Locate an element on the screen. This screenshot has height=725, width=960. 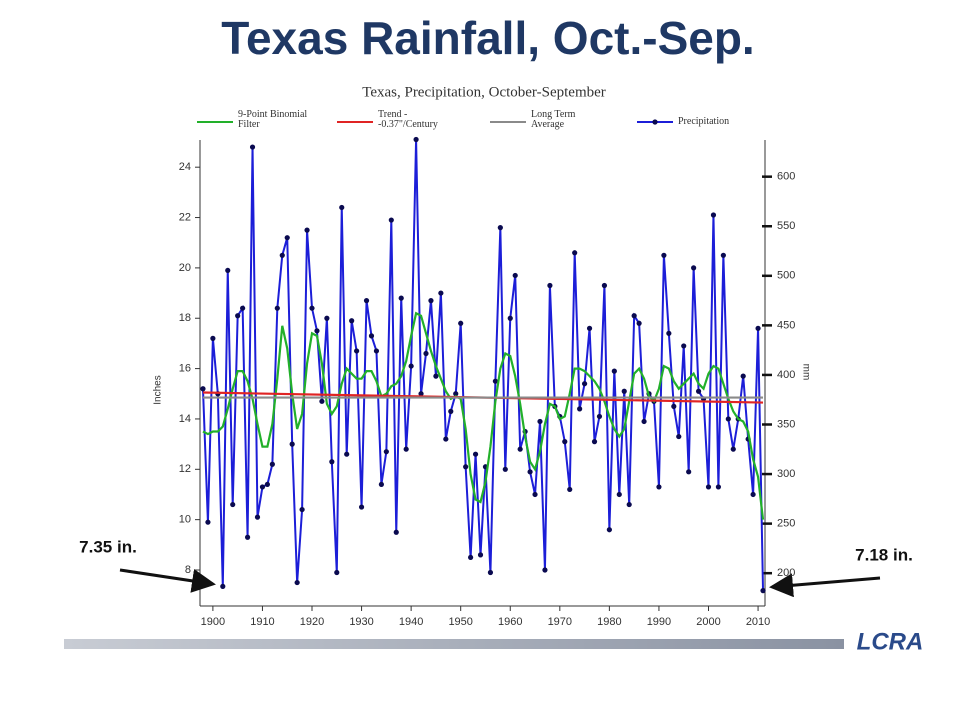
logo: LCRA is located at coordinates (890, 641).